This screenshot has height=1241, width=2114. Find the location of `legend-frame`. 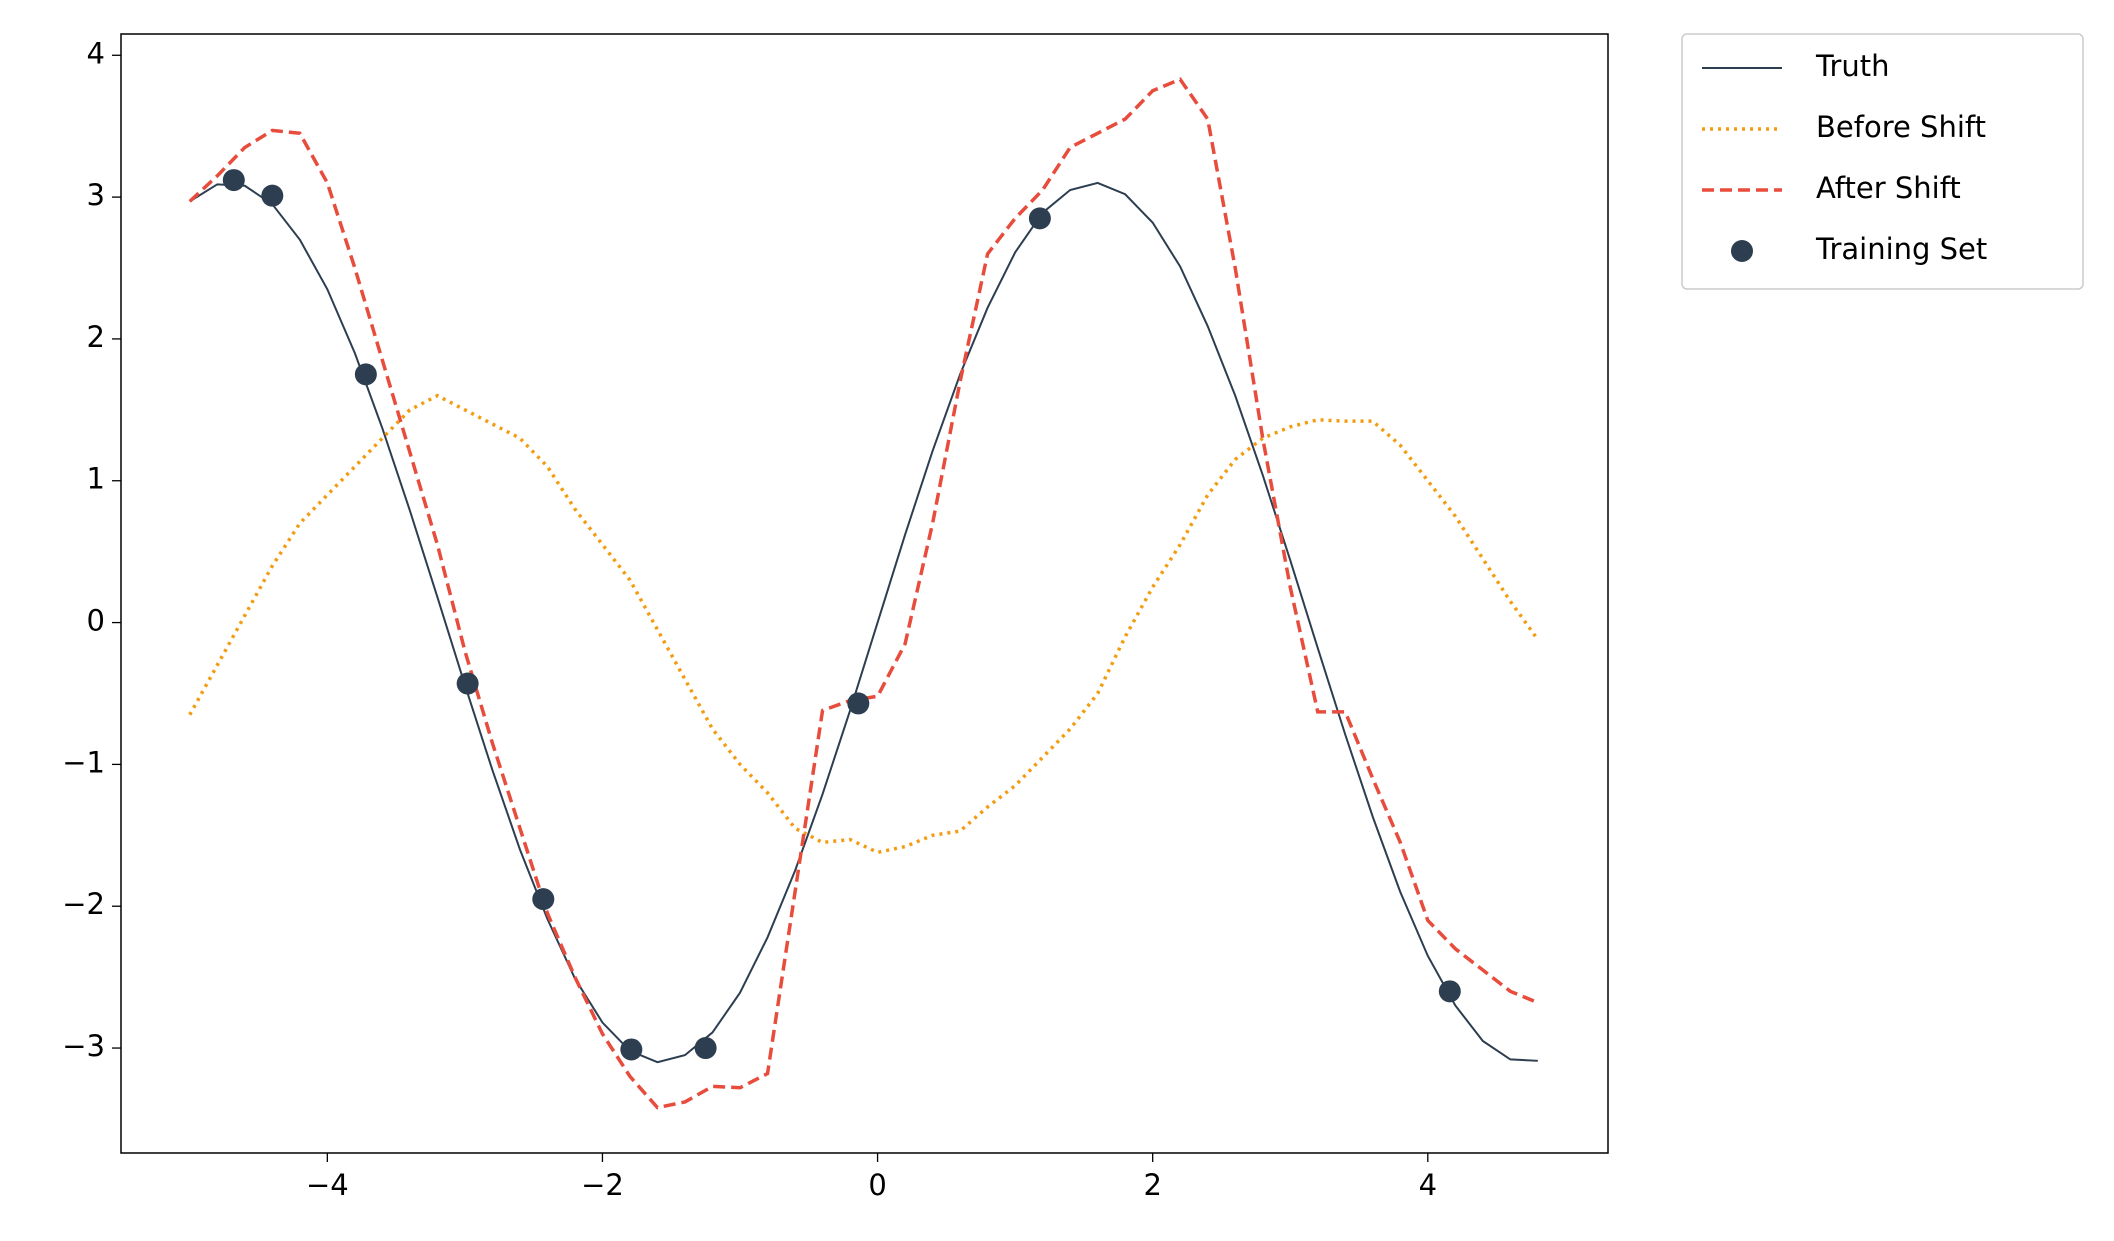

legend-frame is located at coordinates (1882, 161).